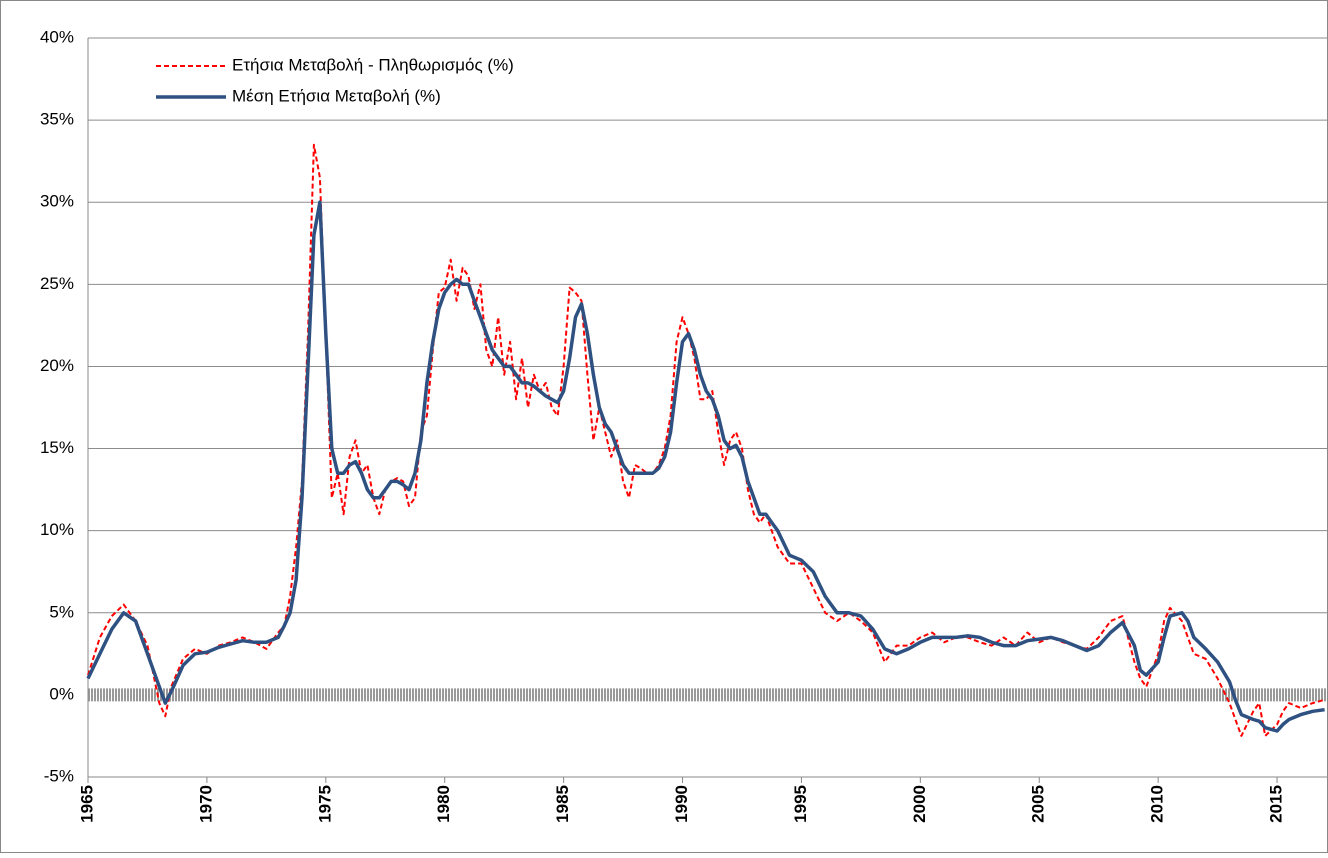 The width and height of the screenshot is (1328, 858). I want to click on x-tick-label: 2010, so click(1157, 804).